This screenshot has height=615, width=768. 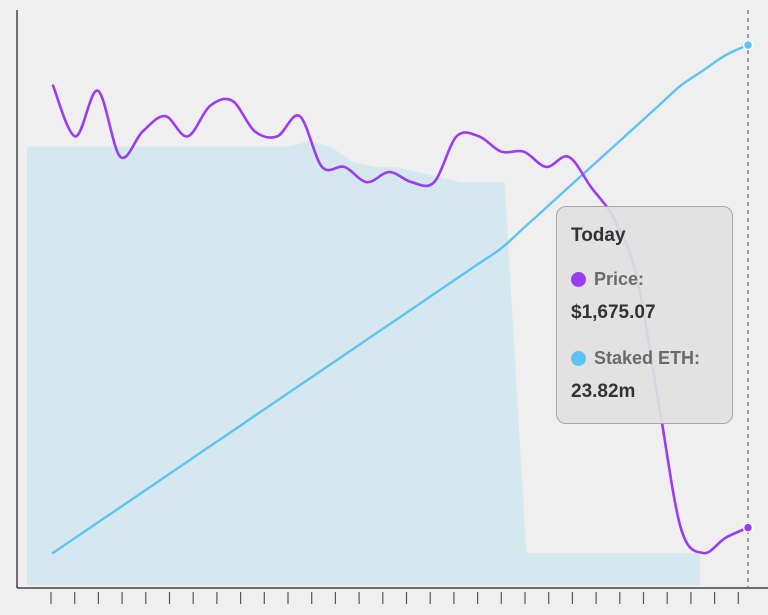 What do you see at coordinates (578, 279) in the screenshot?
I see `price-legend-dot` at bounding box center [578, 279].